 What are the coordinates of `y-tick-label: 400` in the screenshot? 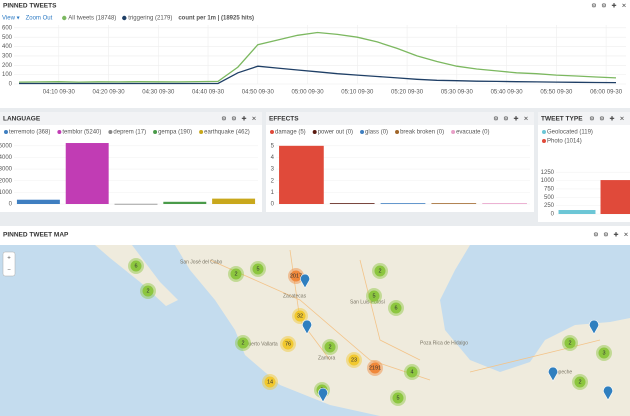 It's located at (7, 47).